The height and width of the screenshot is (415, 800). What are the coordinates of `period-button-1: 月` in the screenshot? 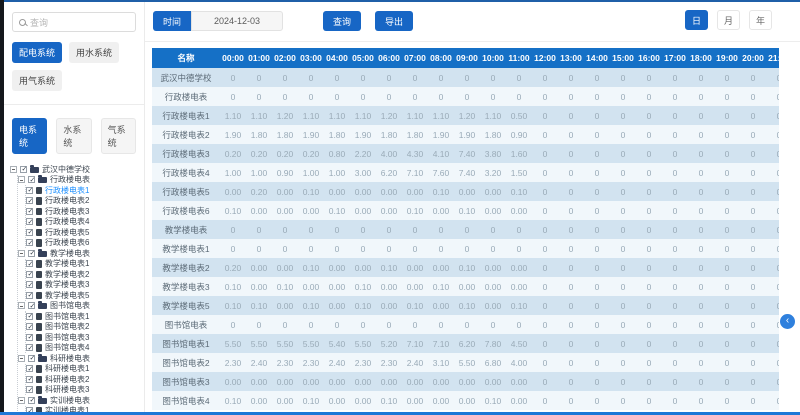 It's located at (728, 20).